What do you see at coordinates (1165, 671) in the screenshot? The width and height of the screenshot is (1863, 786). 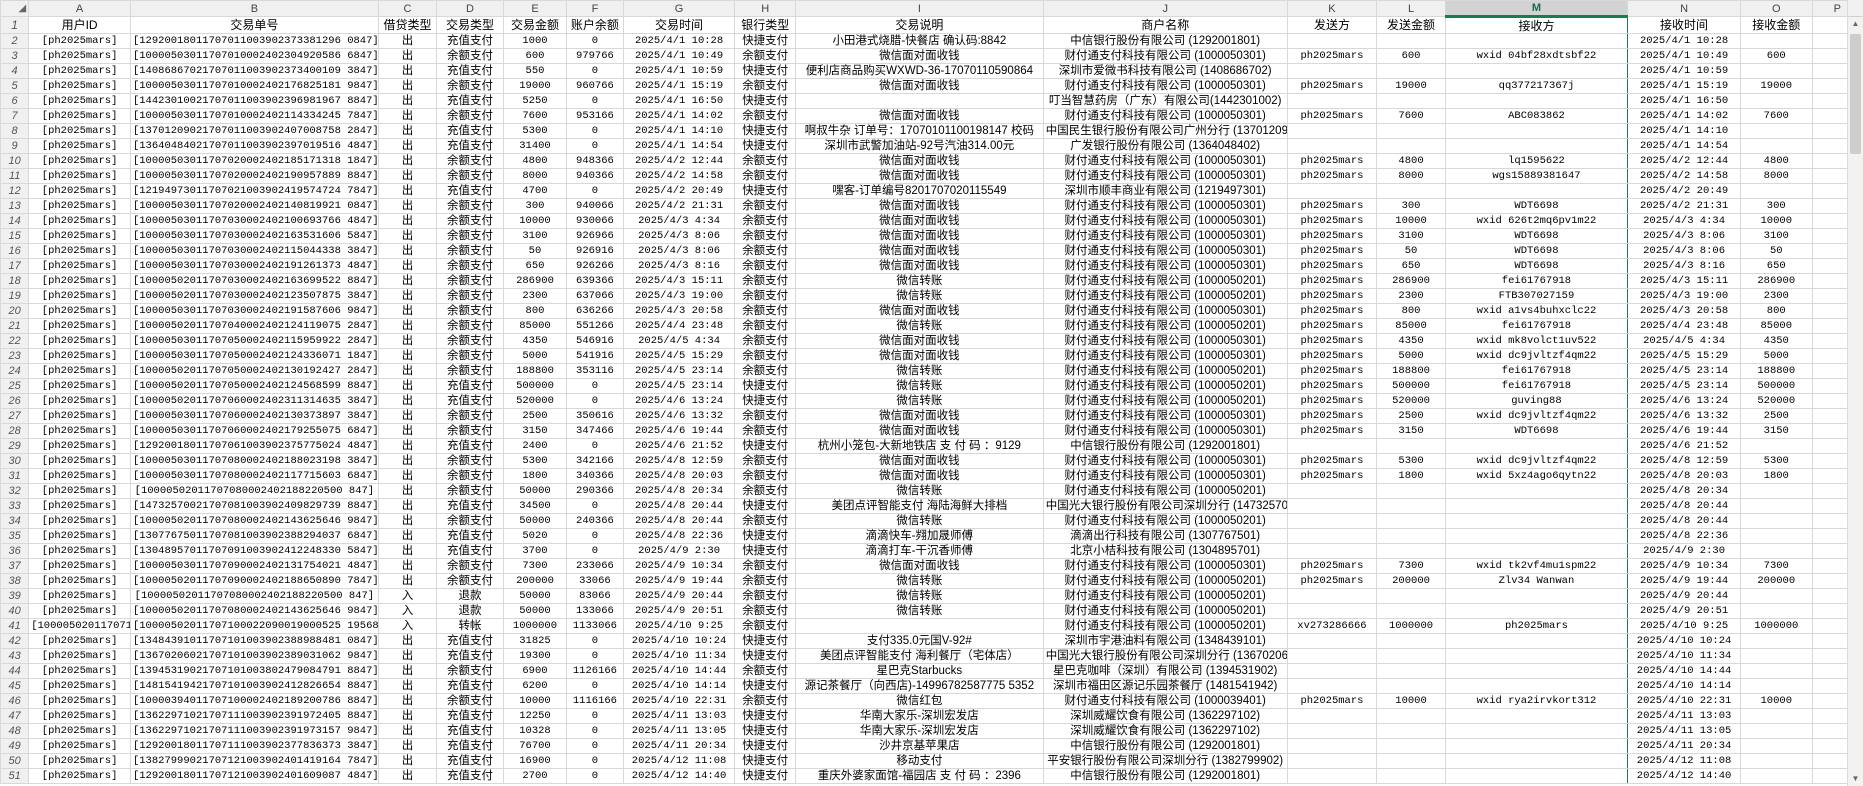 I see `cell-merchant-name: 星巴克咖啡（深圳）有限公司 (1394531902)` at bounding box center [1165, 671].